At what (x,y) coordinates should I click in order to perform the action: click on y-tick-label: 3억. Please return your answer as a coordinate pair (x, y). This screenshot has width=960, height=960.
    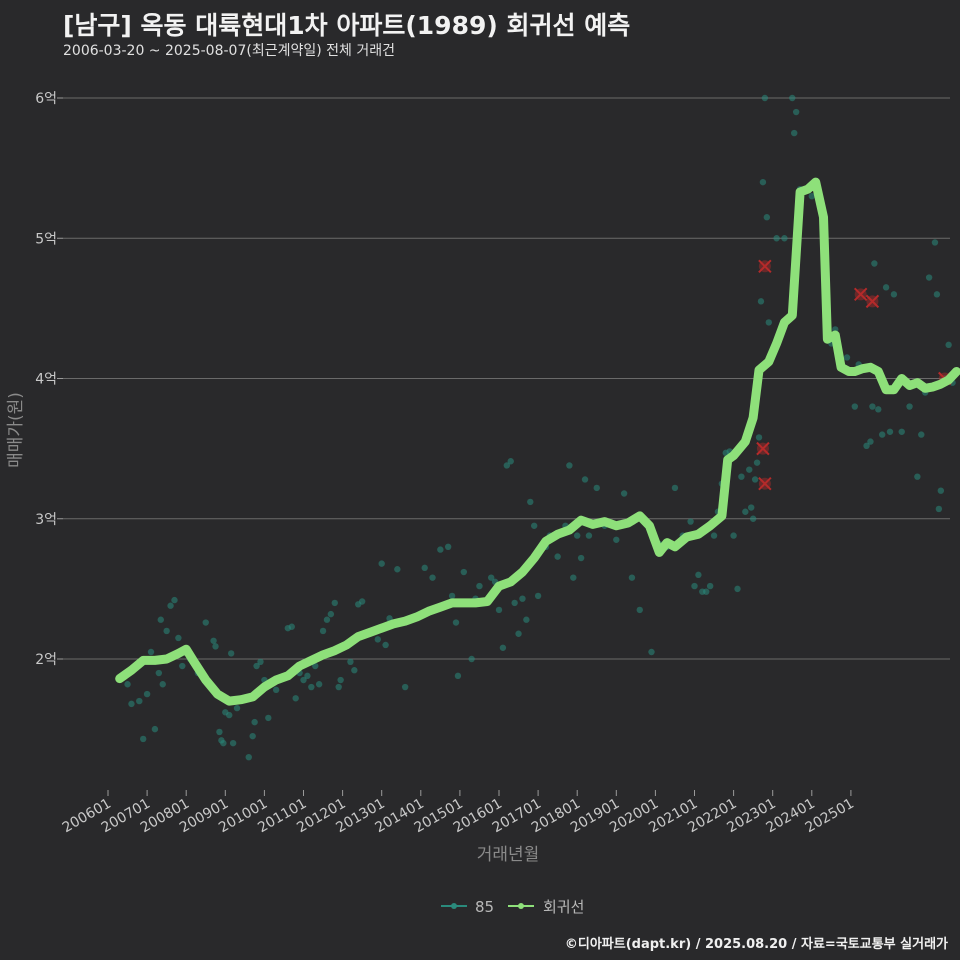
    Looking at the image, I should click on (46, 520).